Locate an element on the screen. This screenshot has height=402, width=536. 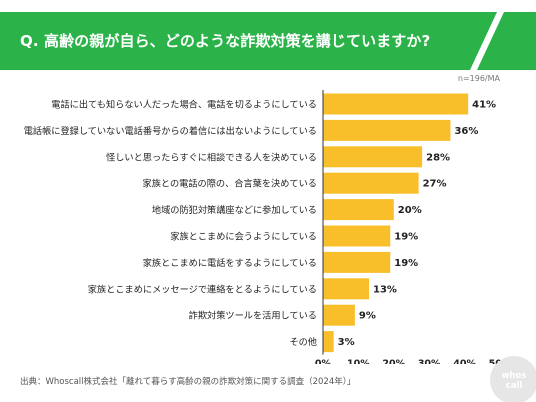
logo-text-line1: whos is located at coordinates (514, 376).